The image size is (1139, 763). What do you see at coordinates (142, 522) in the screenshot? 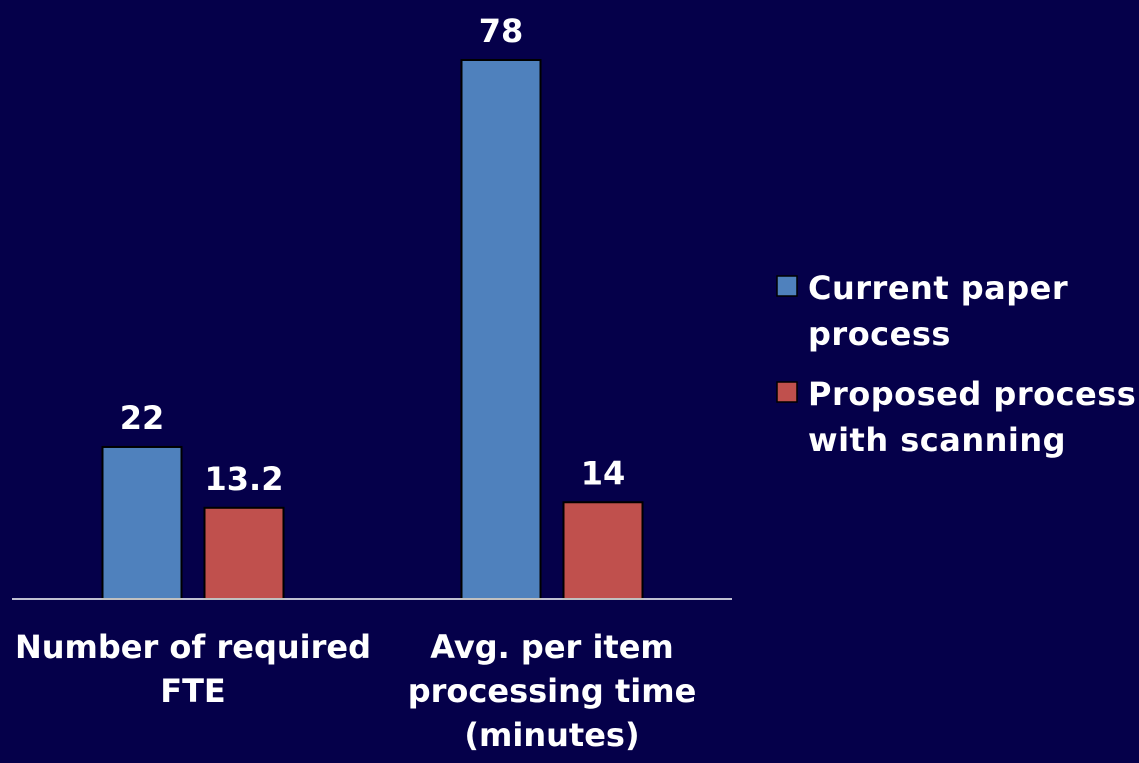
I see `bar-s0-c0` at bounding box center [142, 522].